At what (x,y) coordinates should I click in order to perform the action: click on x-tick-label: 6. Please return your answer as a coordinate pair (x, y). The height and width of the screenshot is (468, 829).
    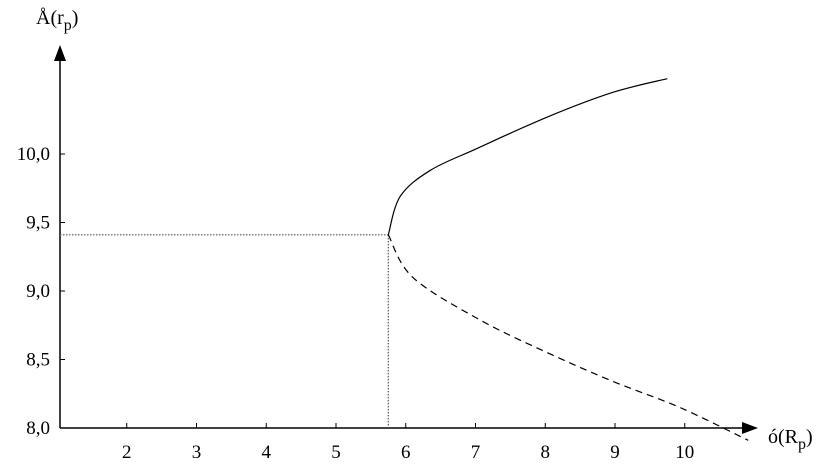
    Looking at the image, I should click on (406, 452).